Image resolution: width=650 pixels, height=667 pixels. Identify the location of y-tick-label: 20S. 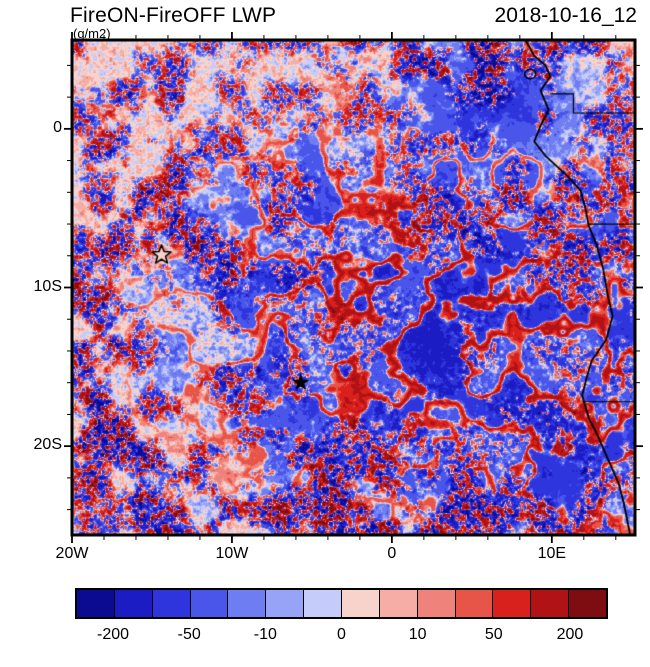
(47, 445).